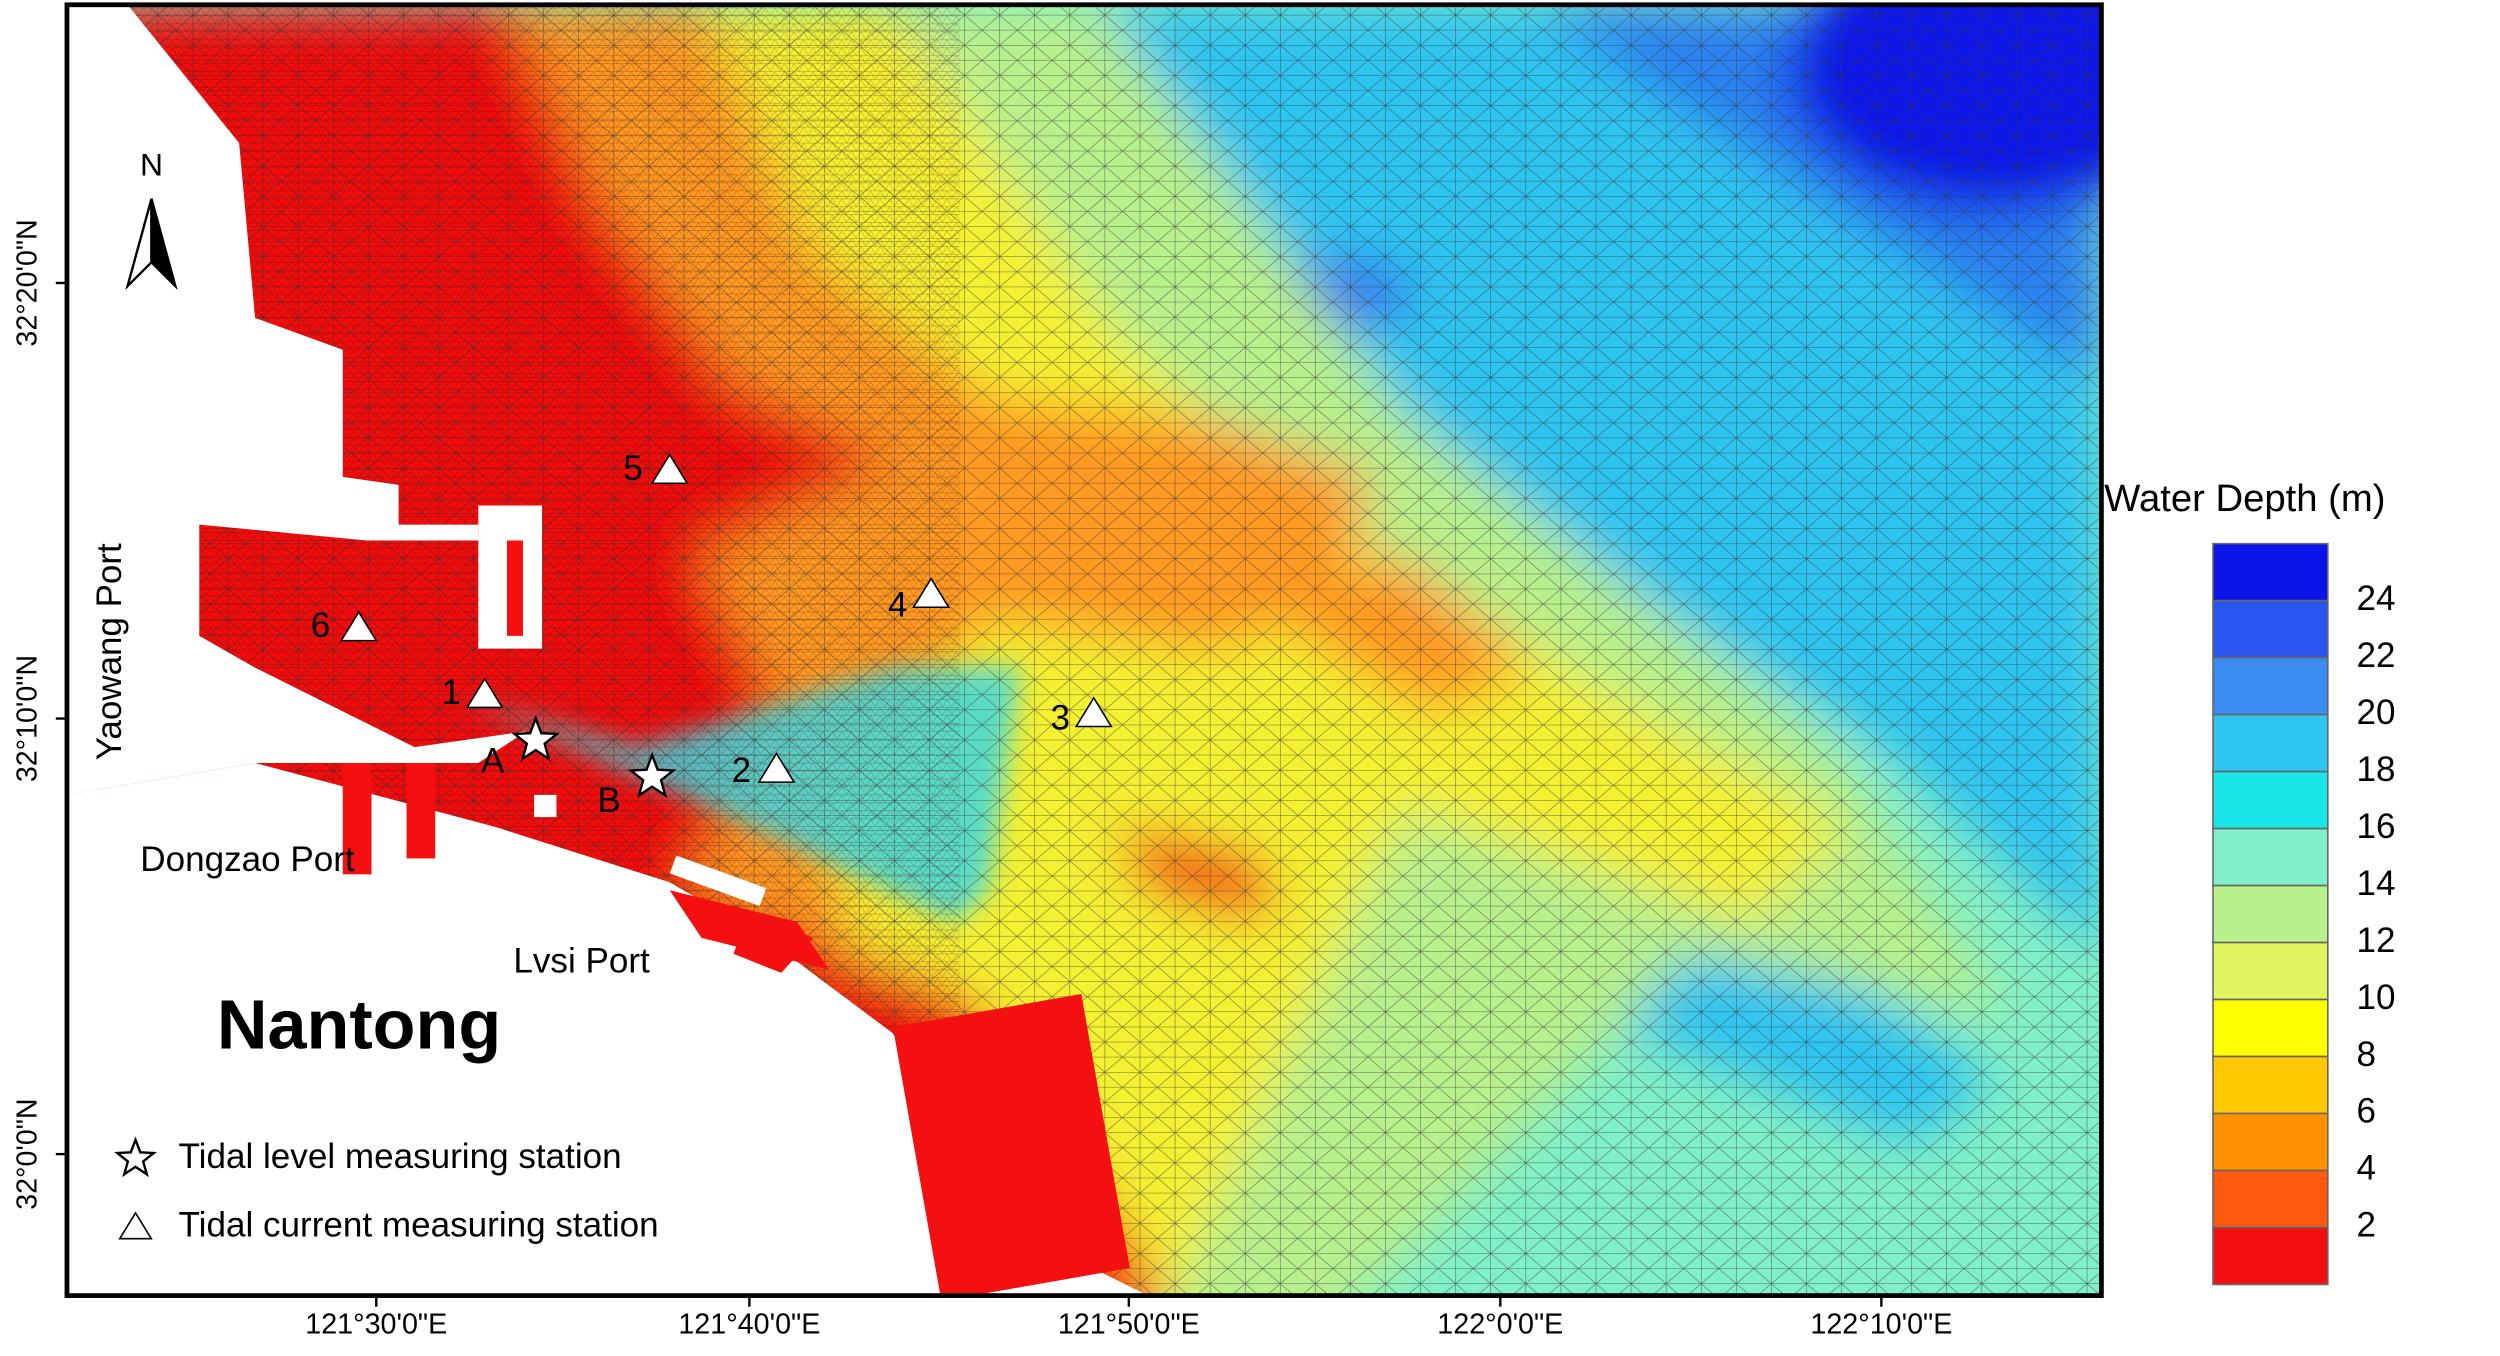 The width and height of the screenshot is (2500, 1356). What do you see at coordinates (633, 468) in the screenshot?
I see `station-label: 5` at bounding box center [633, 468].